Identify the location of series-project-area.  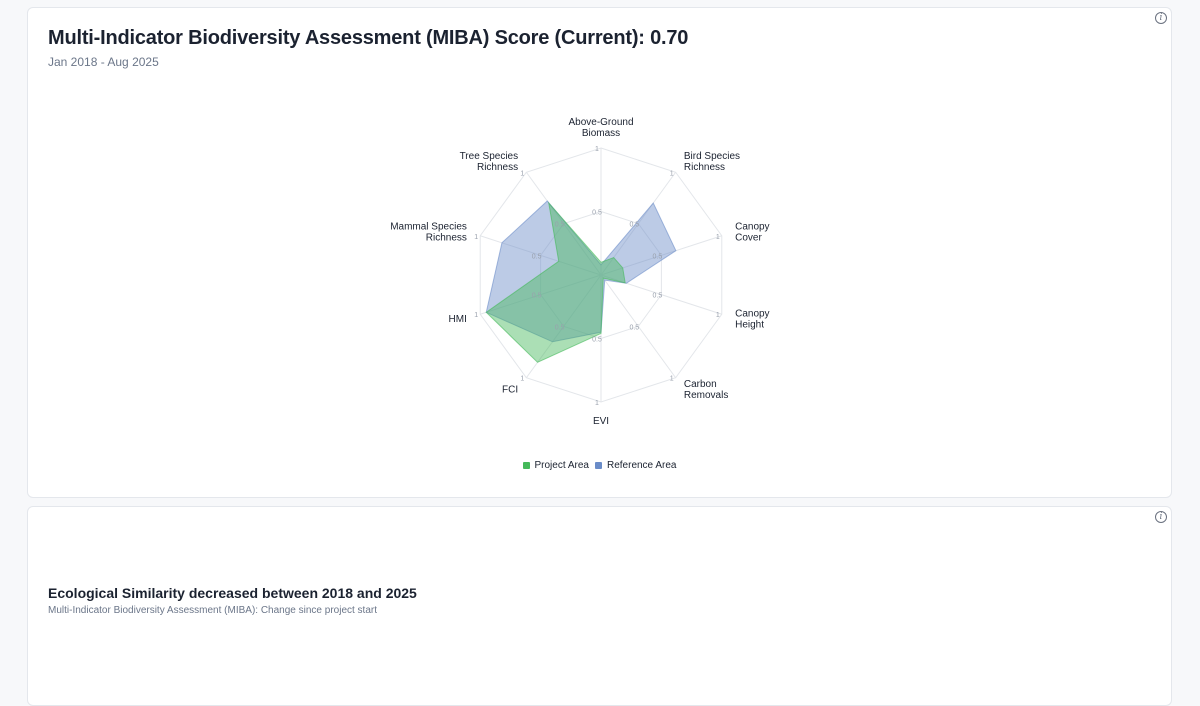
(555, 282).